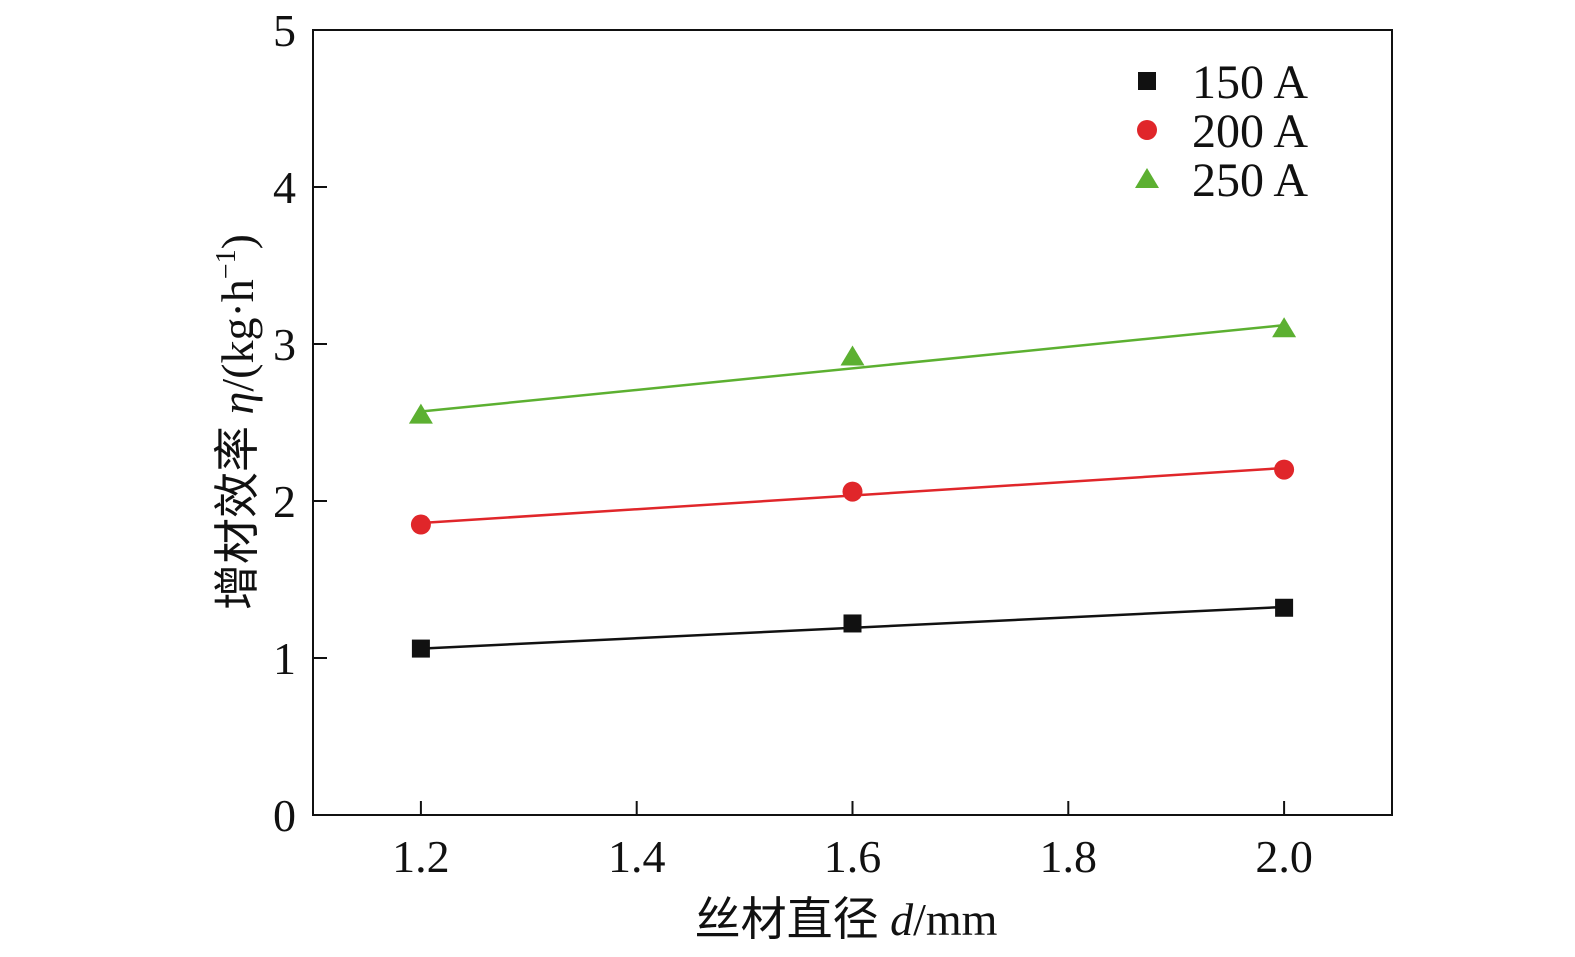 The image size is (1575, 957). What do you see at coordinates (1250, 180) in the screenshot?
I see `legend-label: 250 A` at bounding box center [1250, 180].